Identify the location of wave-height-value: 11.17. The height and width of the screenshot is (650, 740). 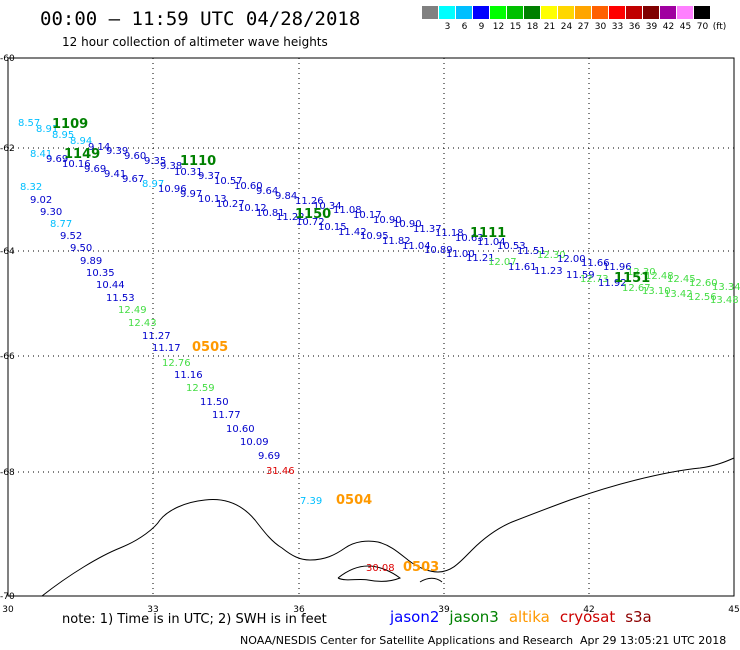
(166, 348).